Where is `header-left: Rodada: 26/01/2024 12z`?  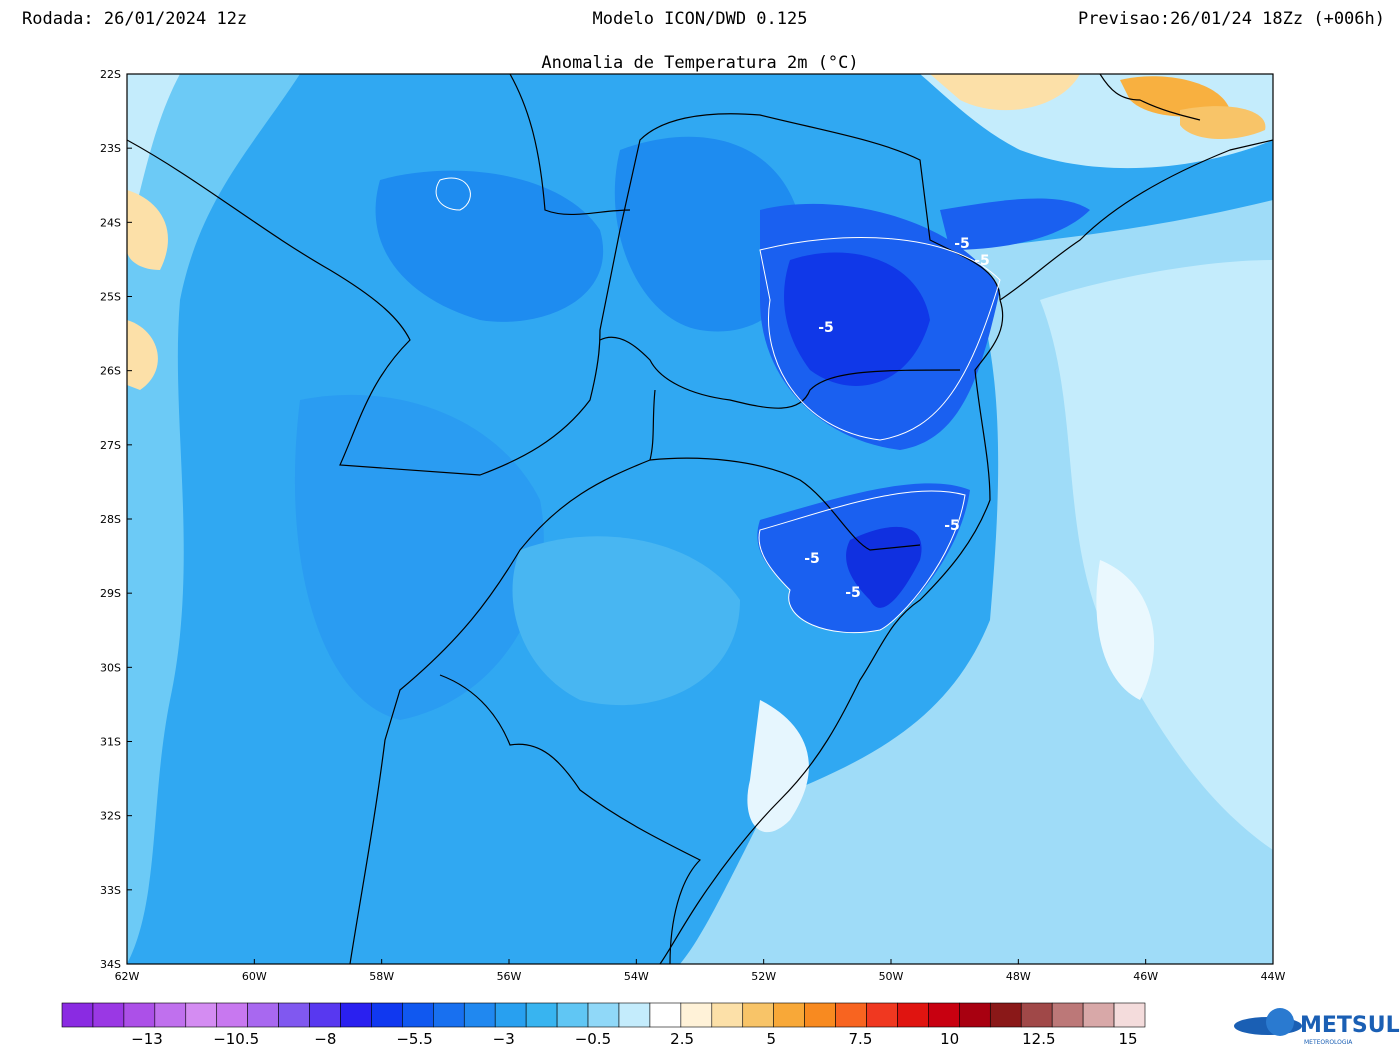
header-left: Rodada: 26/01/2024 12z is located at coordinates (134, 19).